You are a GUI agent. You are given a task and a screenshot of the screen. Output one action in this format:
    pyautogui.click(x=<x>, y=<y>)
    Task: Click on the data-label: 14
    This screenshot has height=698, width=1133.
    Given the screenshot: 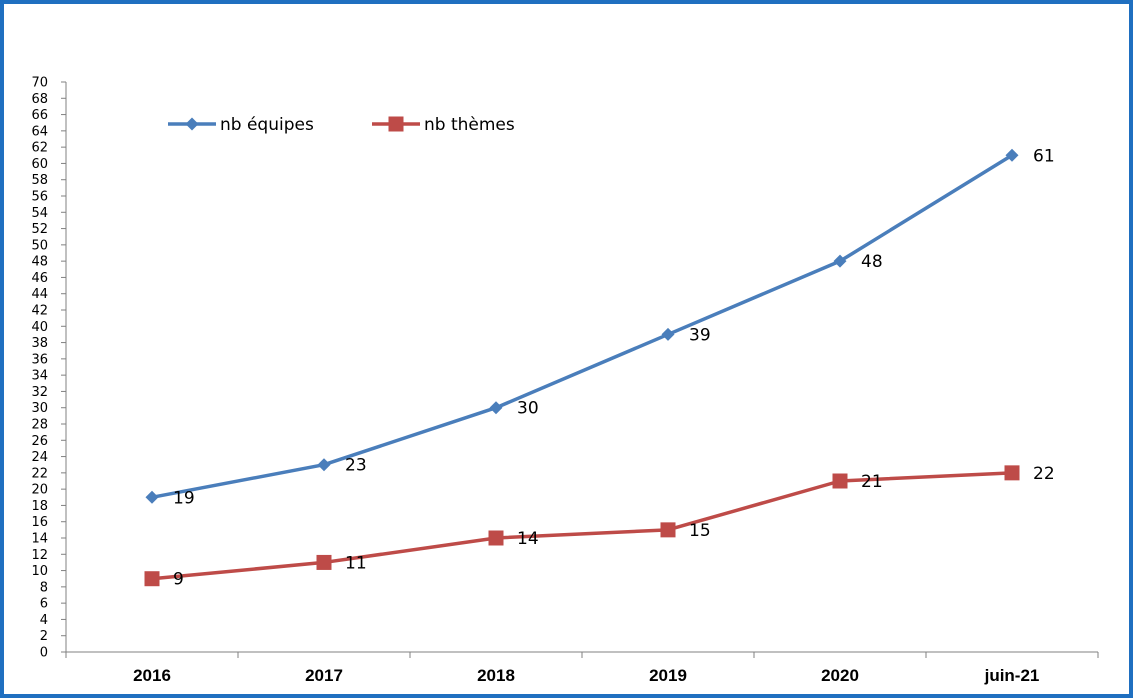 What is the action you would take?
    pyautogui.click(x=528, y=539)
    